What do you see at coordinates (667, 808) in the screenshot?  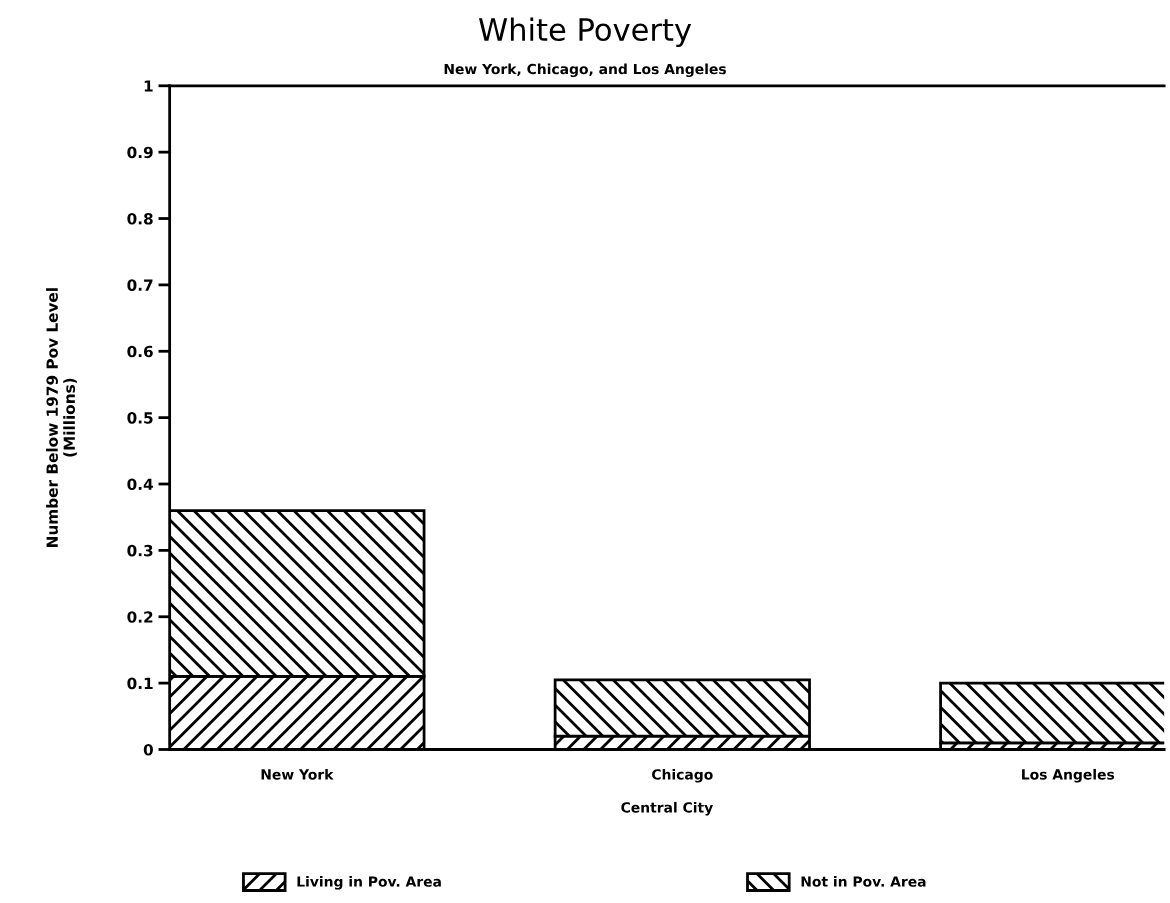 I see `x-axis-title: Central City` at bounding box center [667, 808].